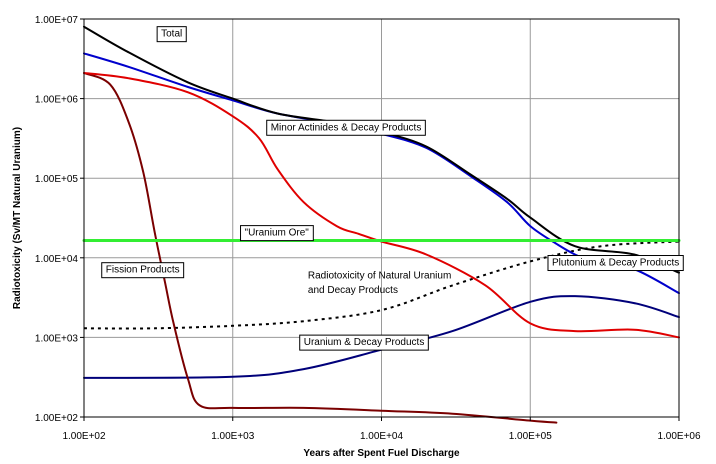 The height and width of the screenshot is (464, 716). I want to click on annotation-7: Uranium & Decay Products, so click(364, 342).